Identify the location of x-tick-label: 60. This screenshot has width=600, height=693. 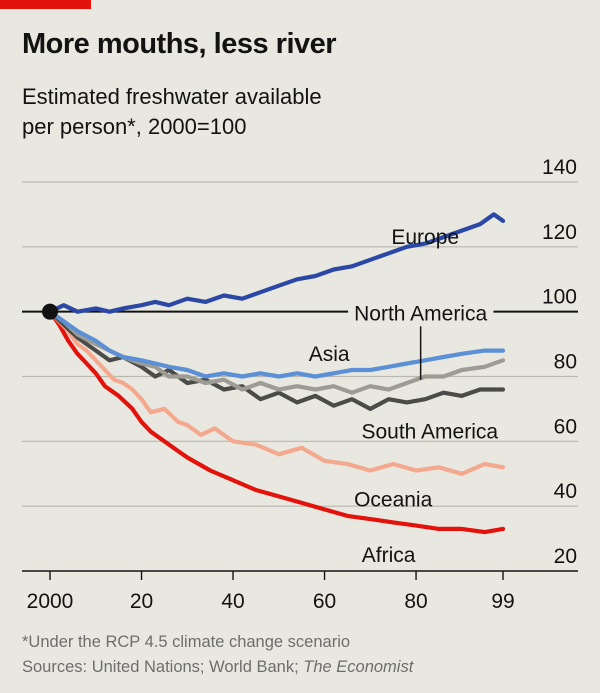
(324, 601).